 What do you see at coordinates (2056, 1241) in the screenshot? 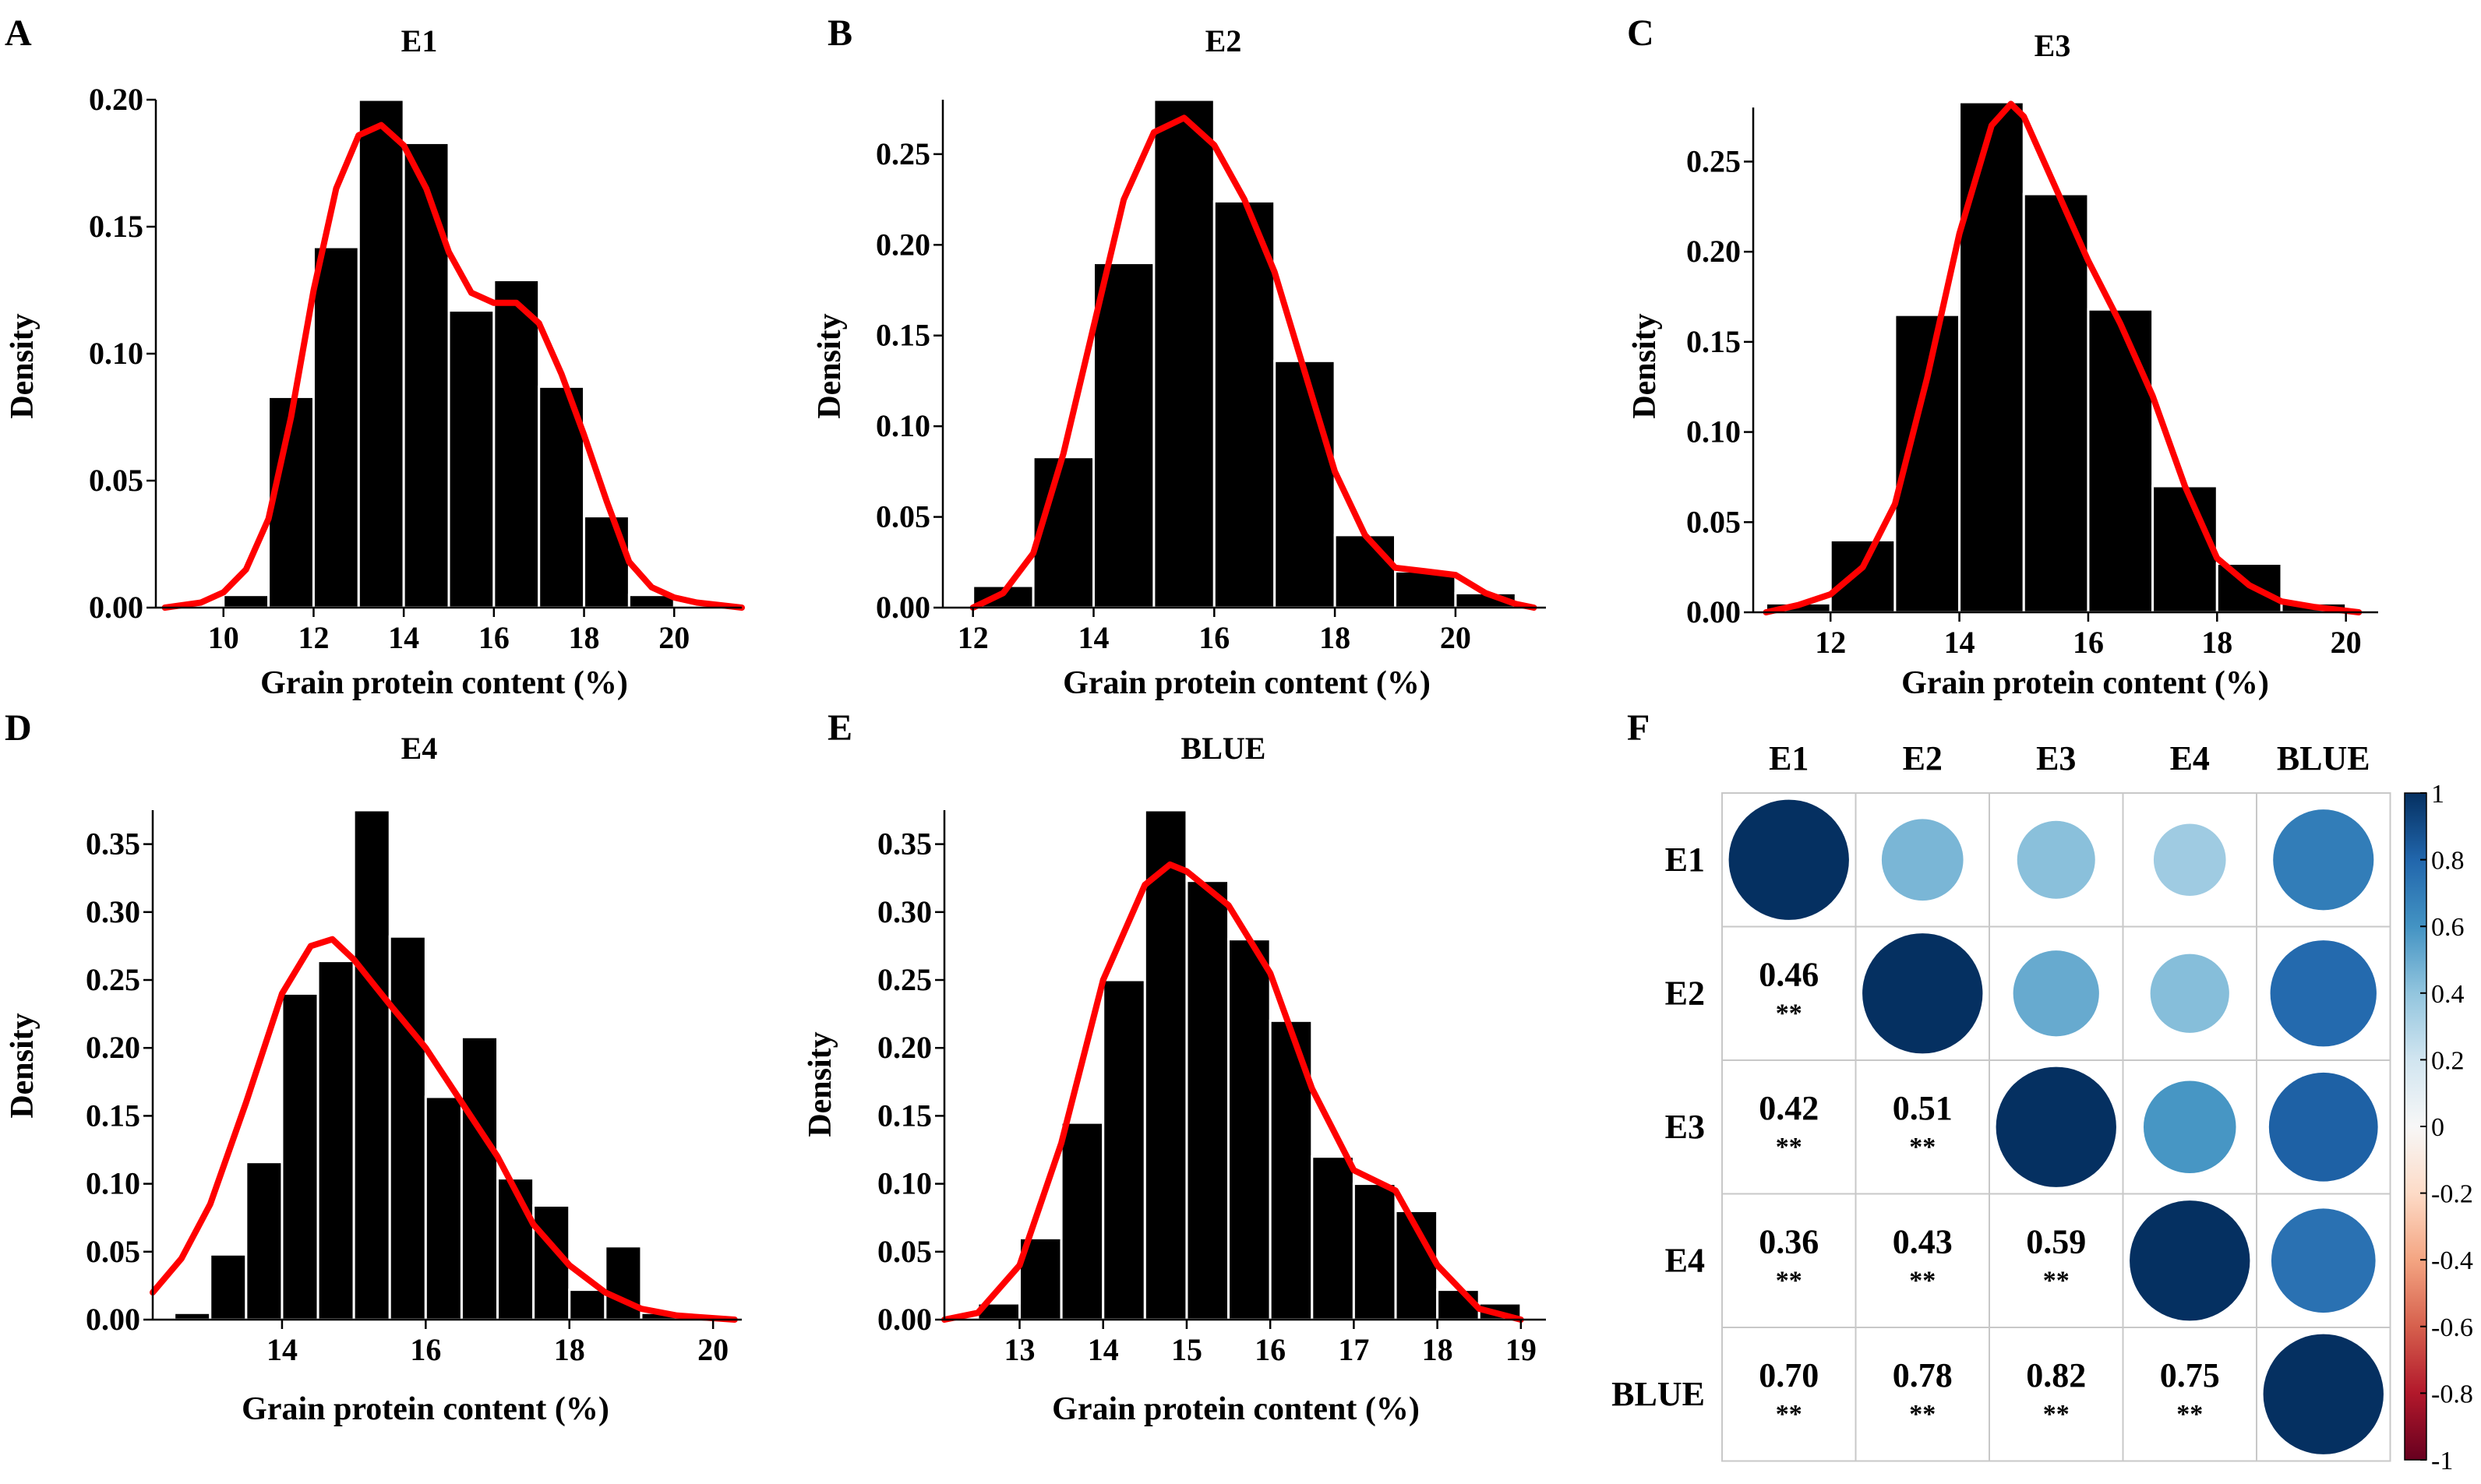
I see `correlation-value: 0.59` at bounding box center [2056, 1241].